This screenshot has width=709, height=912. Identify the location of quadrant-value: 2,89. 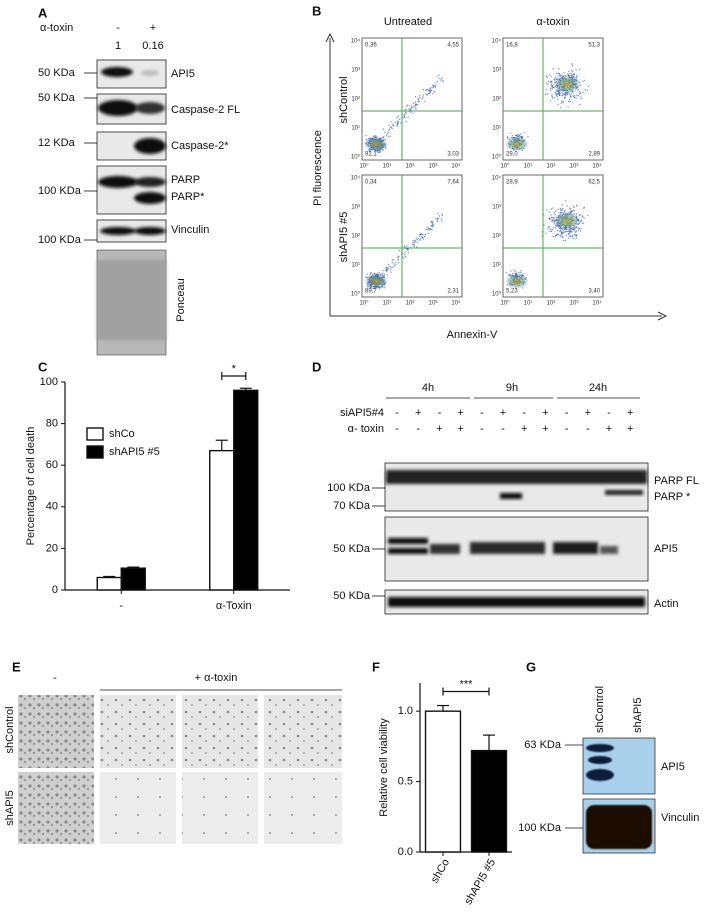
(594, 155).